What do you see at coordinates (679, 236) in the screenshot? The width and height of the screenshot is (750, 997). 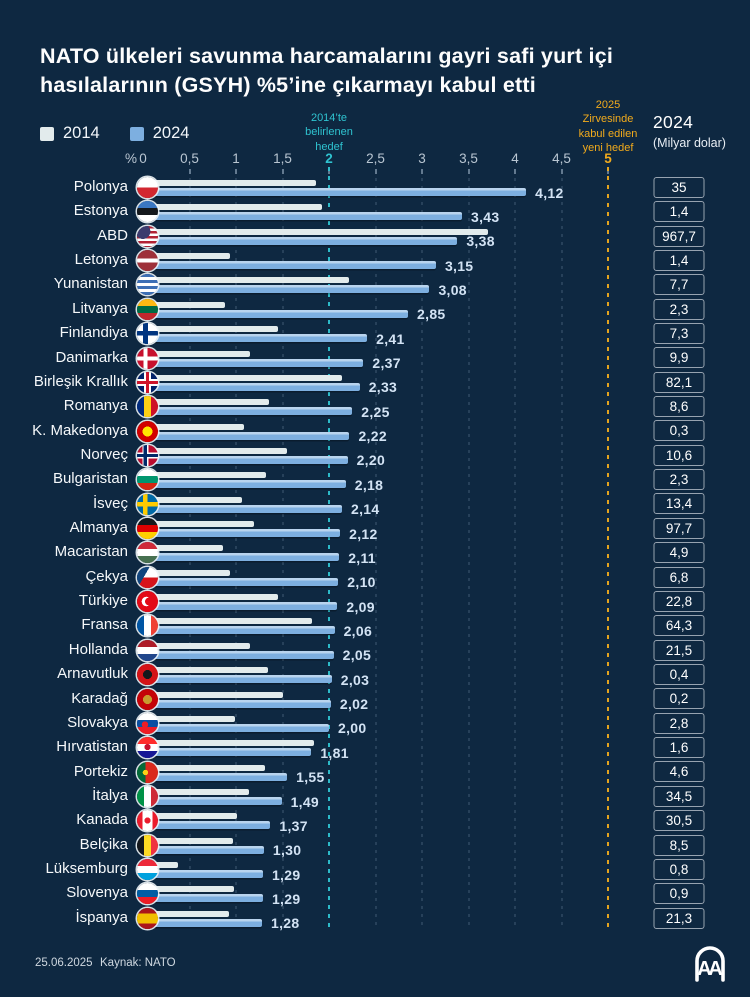 I see `spend-2024-box: 967,7` at bounding box center [679, 236].